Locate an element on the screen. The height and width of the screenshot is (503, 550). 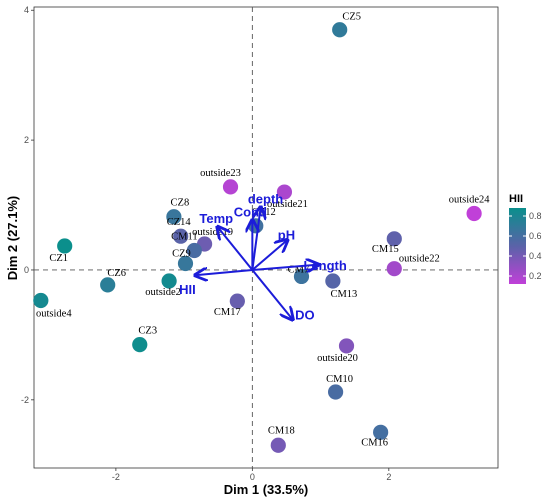
point-label: outside20 is located at coordinates (337, 358).